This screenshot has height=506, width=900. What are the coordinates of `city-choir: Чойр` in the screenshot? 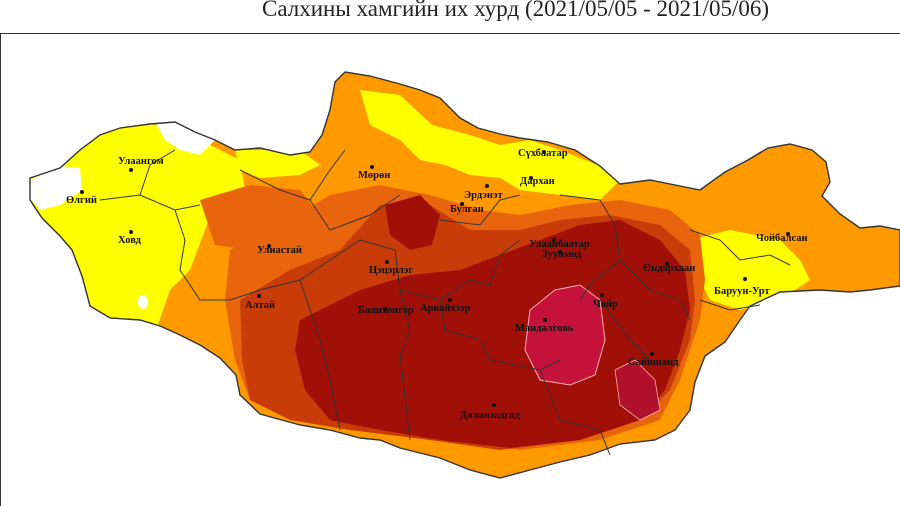 It's located at (605, 301).